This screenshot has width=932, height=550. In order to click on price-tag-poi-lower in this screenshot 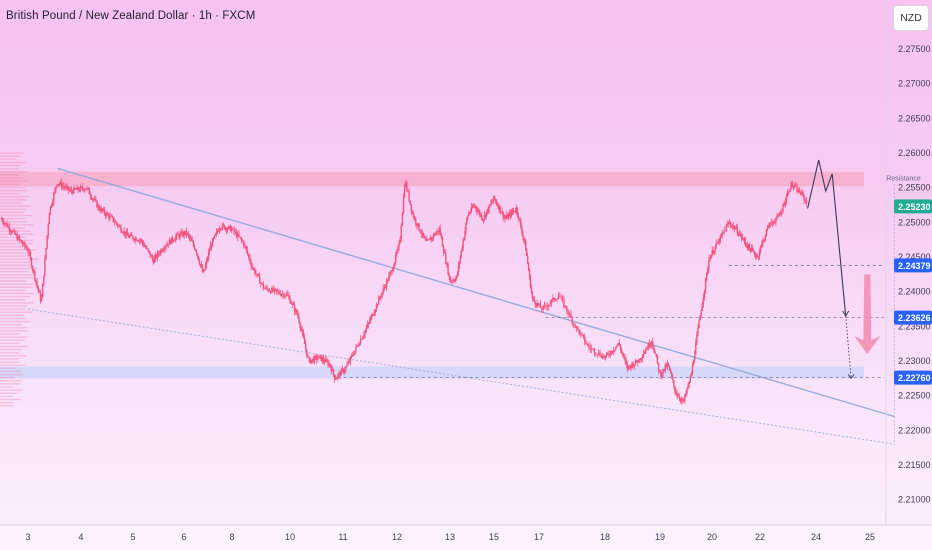, I will do `click(913, 317)`.